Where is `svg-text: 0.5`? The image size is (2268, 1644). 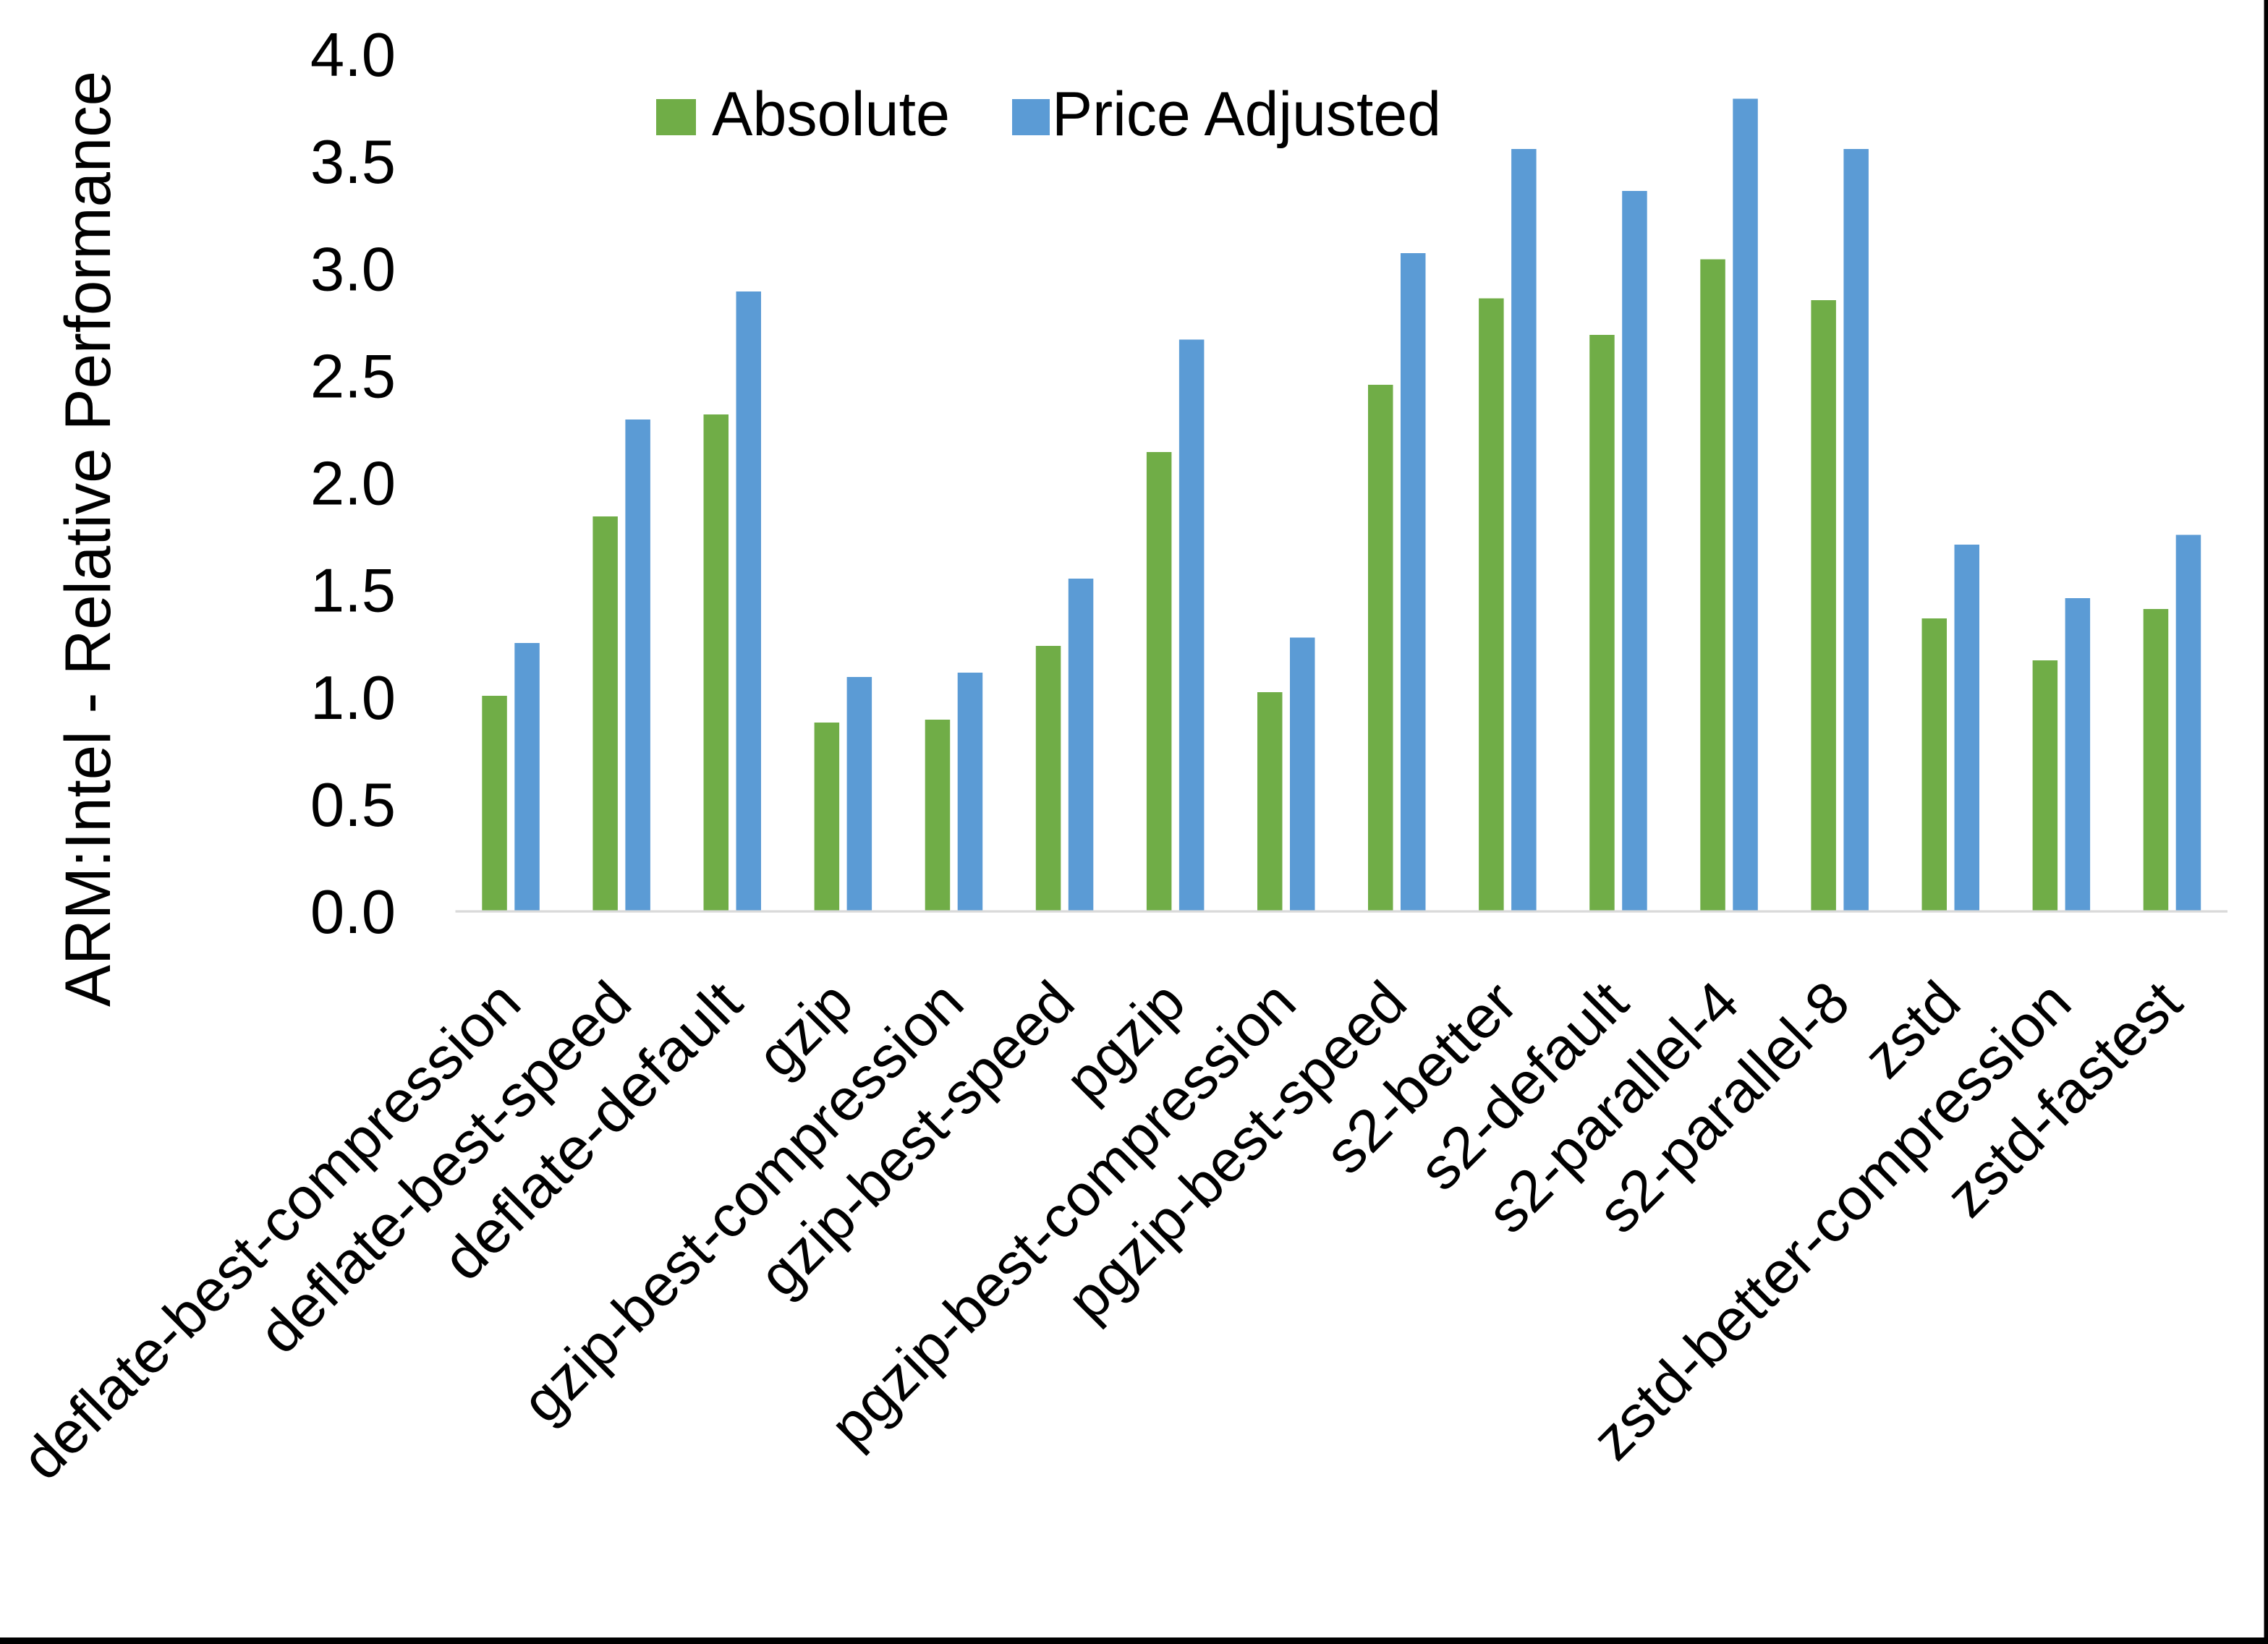 svg-text: 0.5 is located at coordinates (353, 805).